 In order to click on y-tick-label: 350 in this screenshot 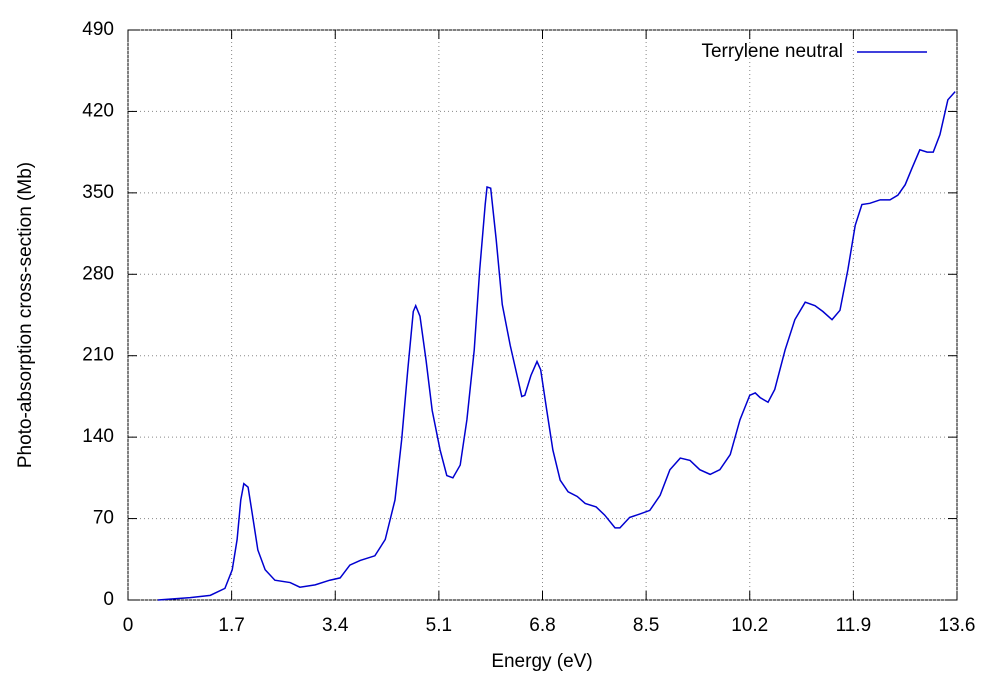, I will do `click(98, 192)`.